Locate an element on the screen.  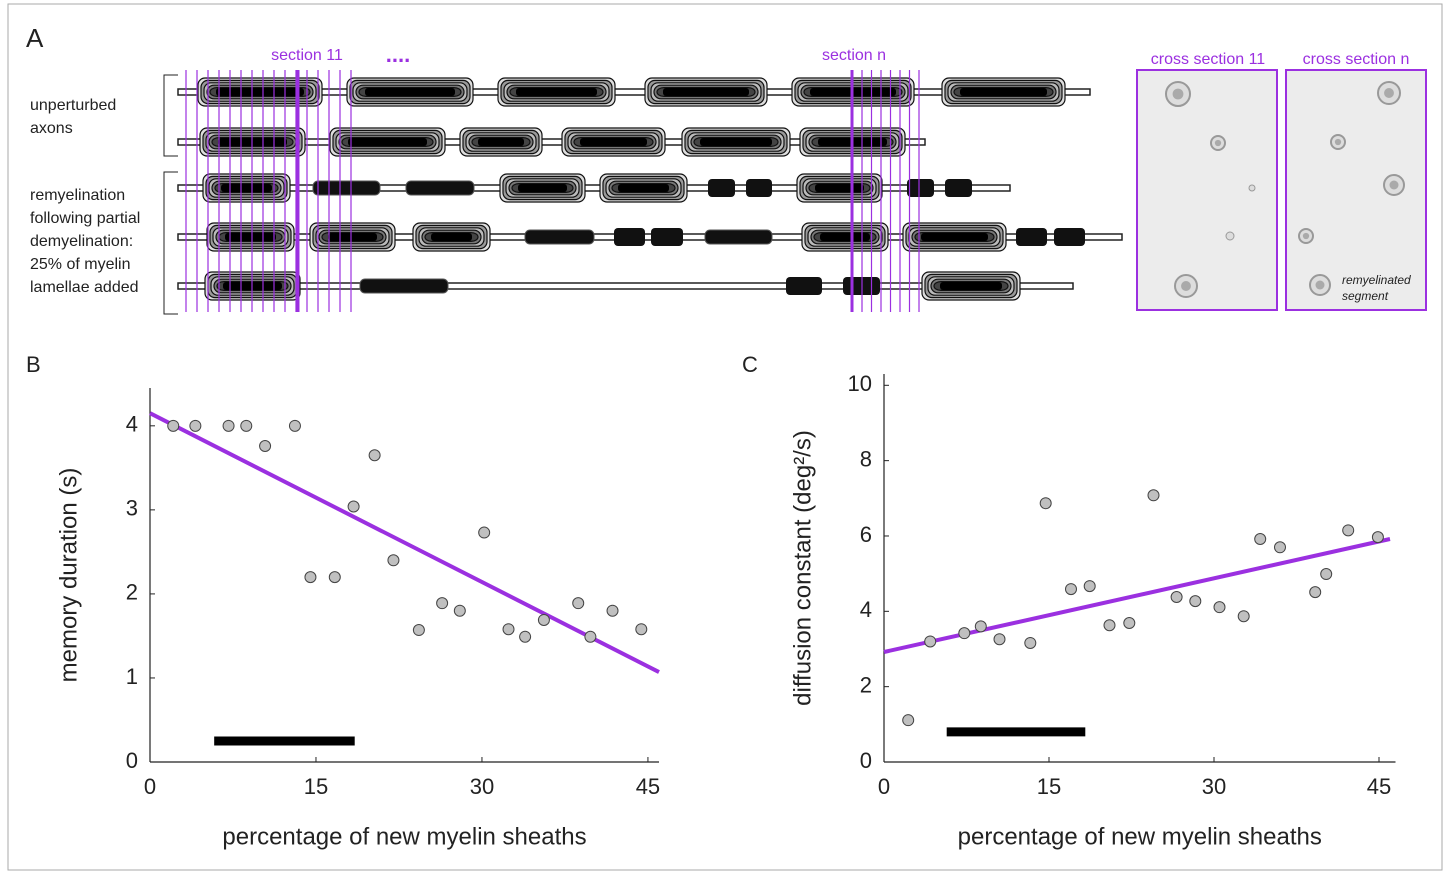
note: segment is located at coordinates (1365, 296).